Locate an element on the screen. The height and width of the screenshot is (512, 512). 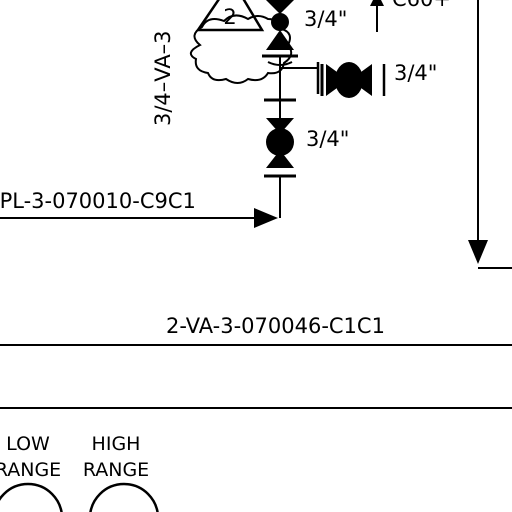
top-valve is located at coordinates (280, 25).